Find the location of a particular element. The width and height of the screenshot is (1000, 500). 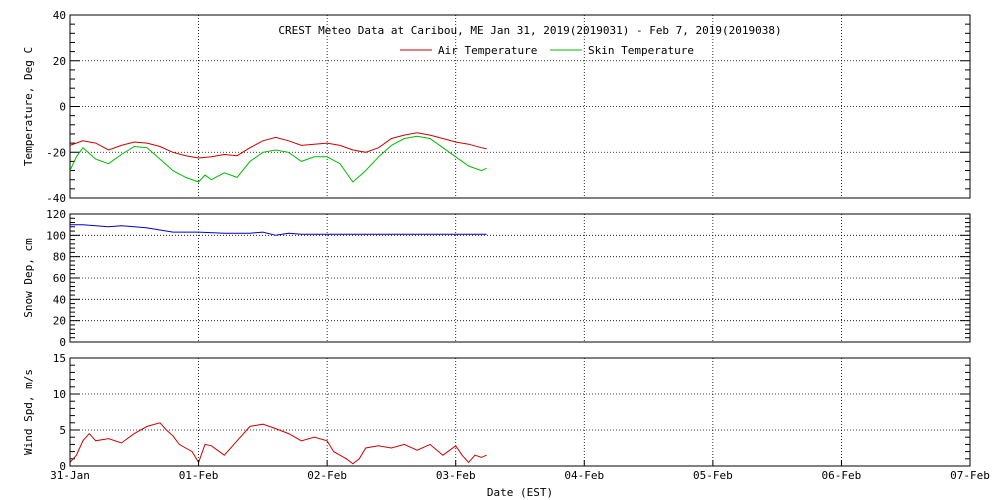

y-tick-label: 80 is located at coordinates (59, 257).